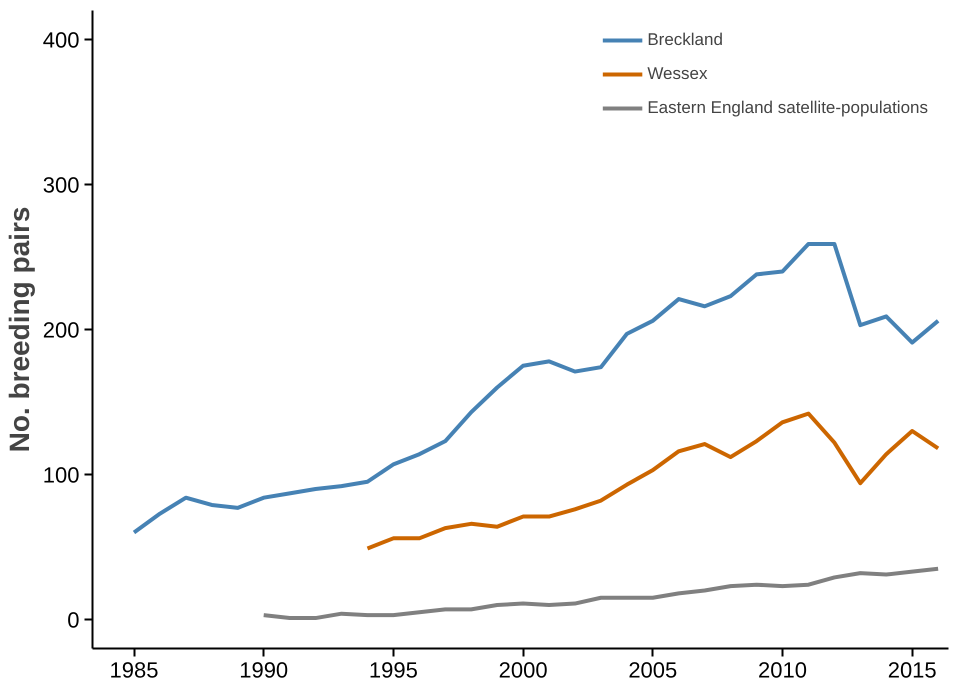 The width and height of the screenshot is (963, 680). What do you see at coordinates (393, 669) in the screenshot?
I see `x-tick-label: 1995` at bounding box center [393, 669].